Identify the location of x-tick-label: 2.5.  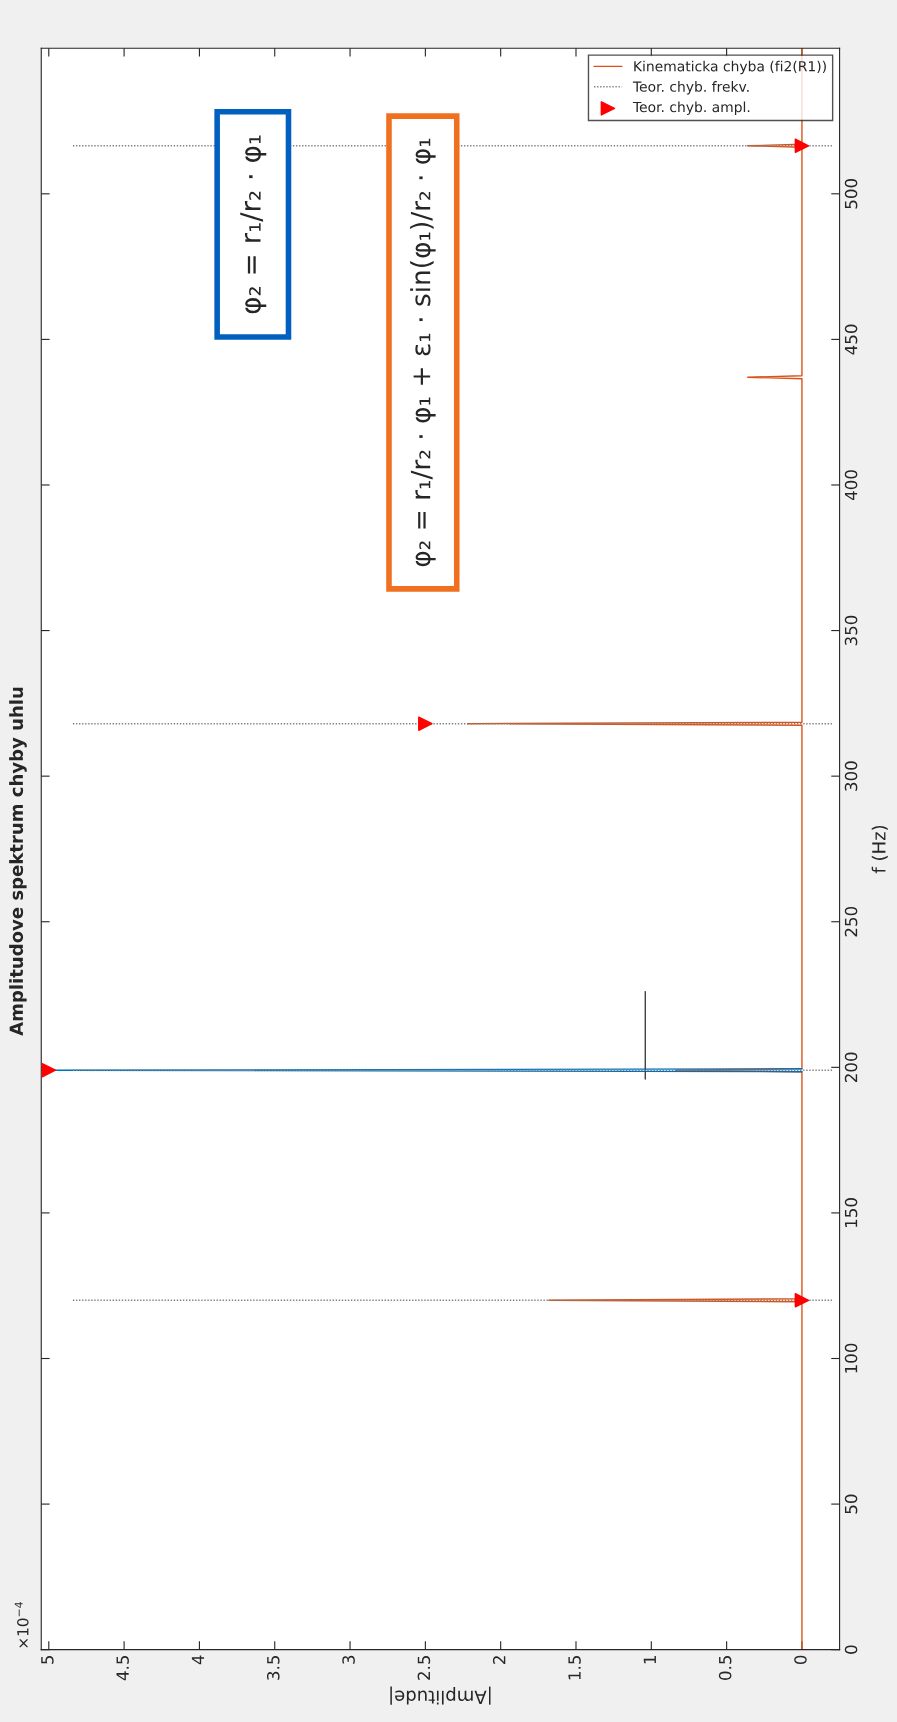
(424, 1667).